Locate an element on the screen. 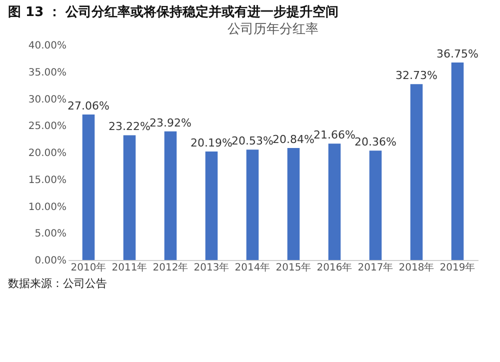  x-tick-label: 2018年 is located at coordinates (416, 268).